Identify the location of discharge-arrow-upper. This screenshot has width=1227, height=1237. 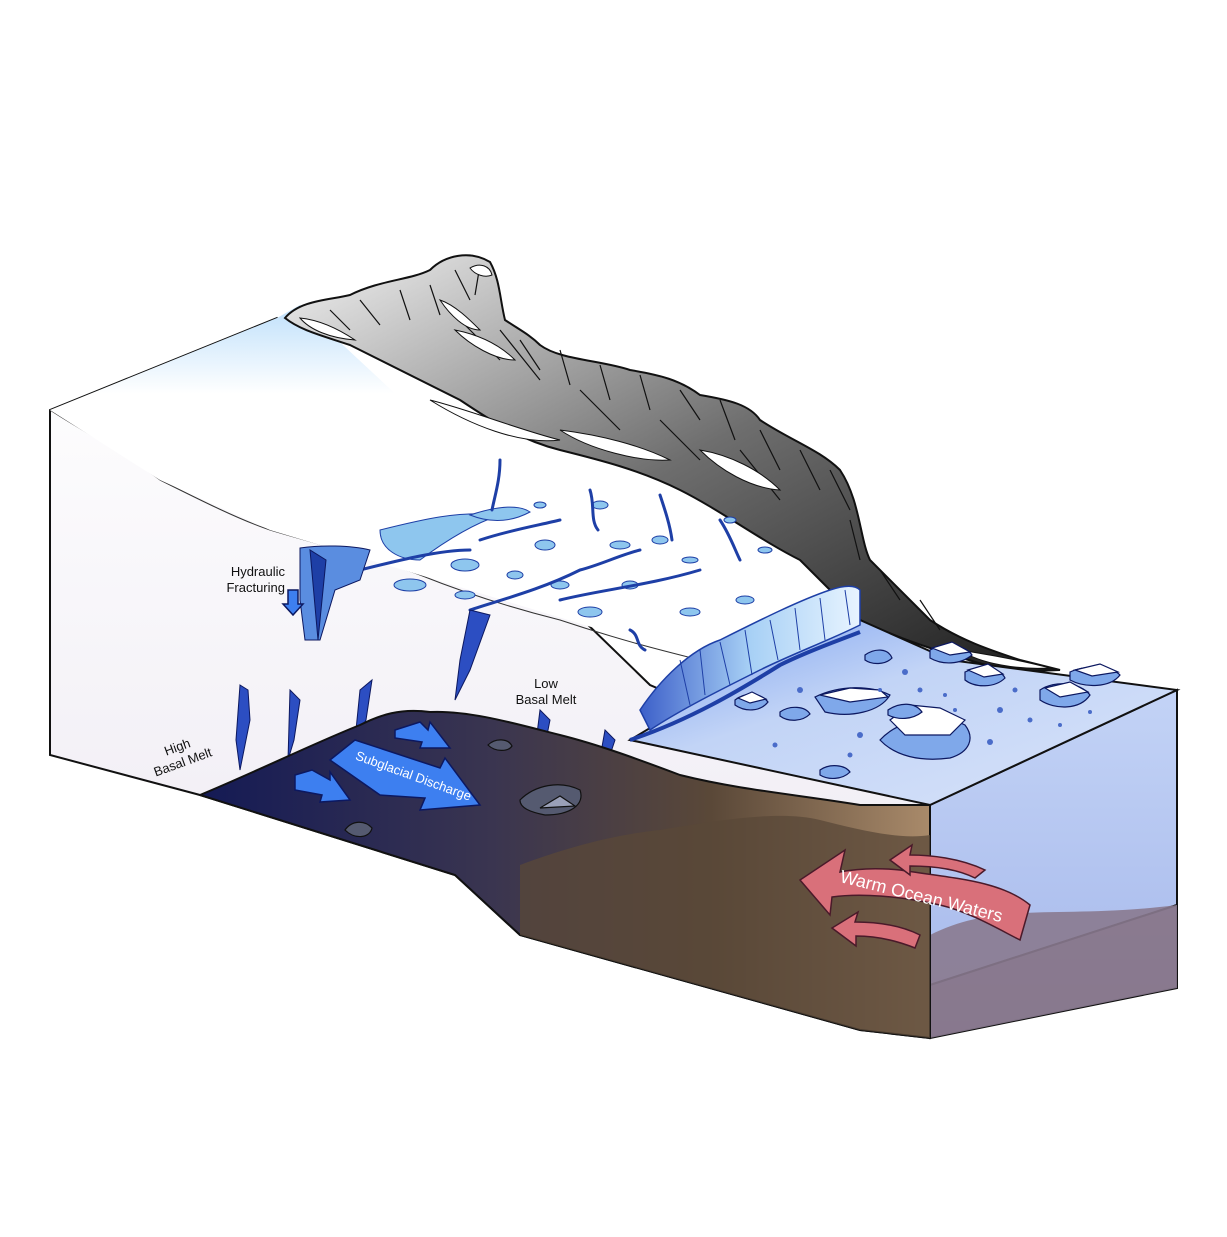
(423, 734).